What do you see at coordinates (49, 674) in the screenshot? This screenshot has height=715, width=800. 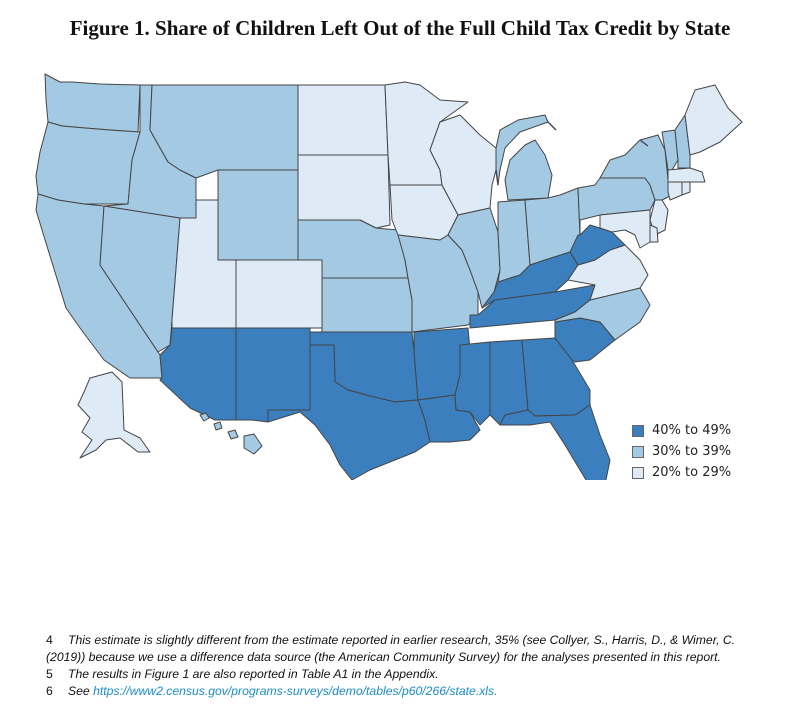 I see `footnote-number: 5` at bounding box center [49, 674].